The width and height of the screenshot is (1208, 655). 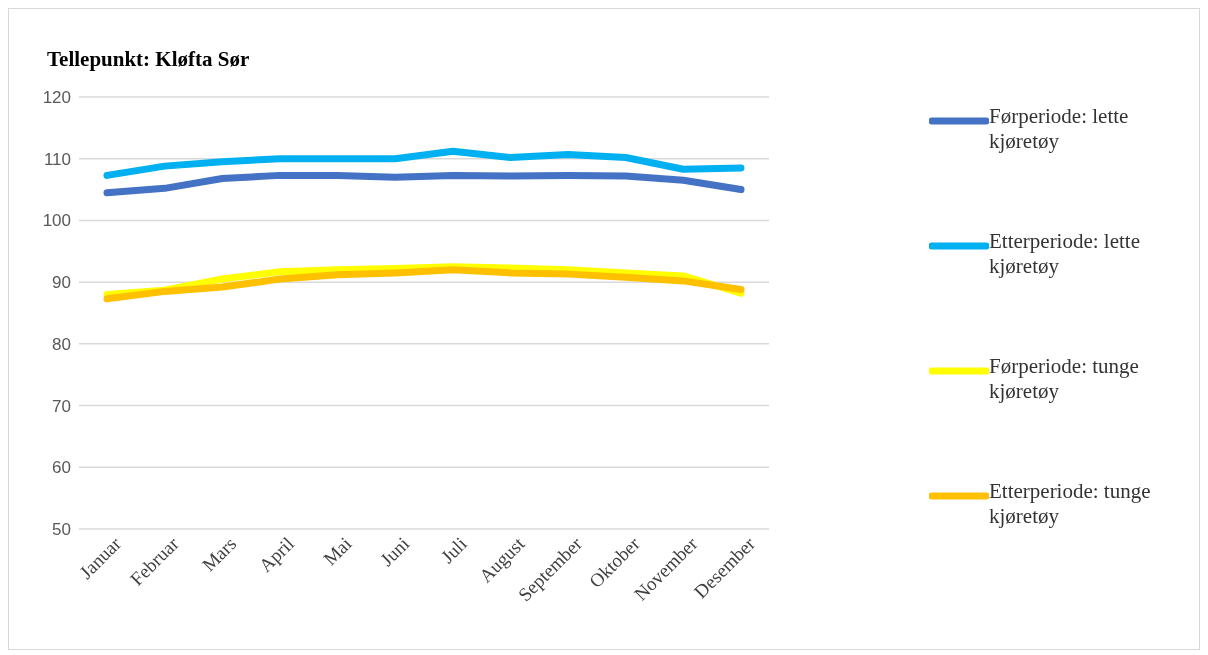 I want to click on x-tick-label: Mars, so click(x=219, y=554).